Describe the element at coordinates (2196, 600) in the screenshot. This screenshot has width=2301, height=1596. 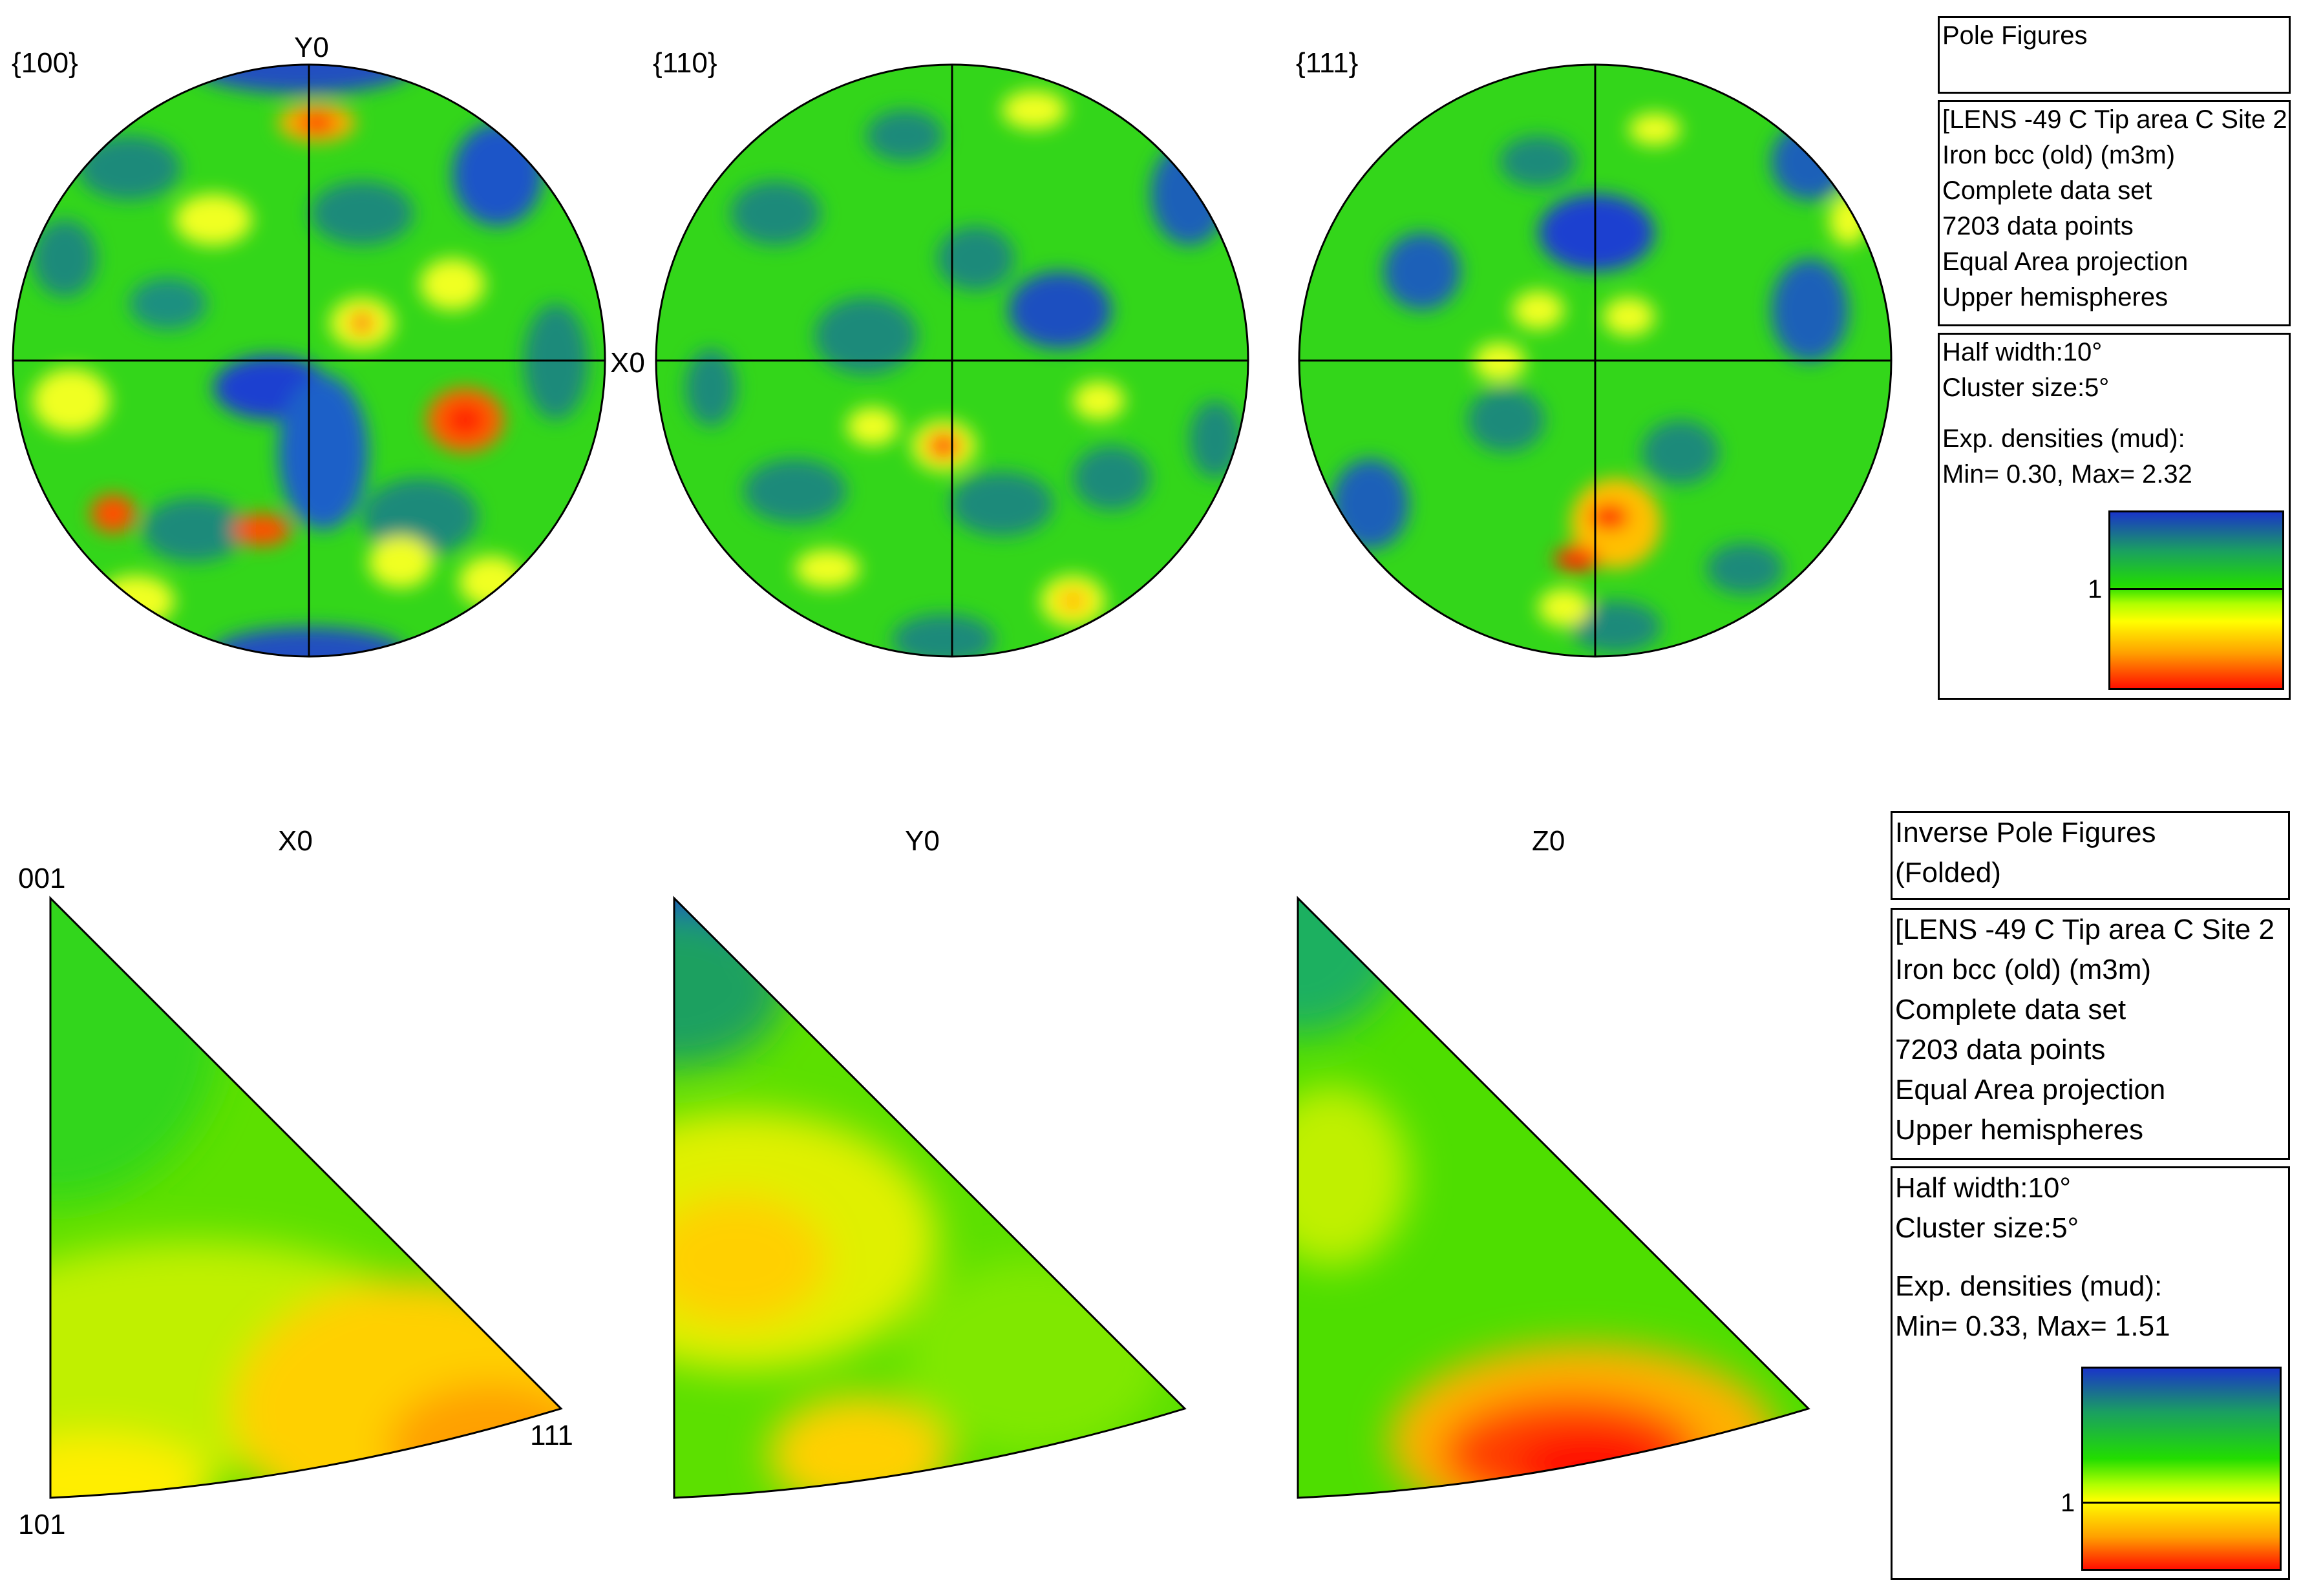
I see `pole-figures-color-scale` at that location.